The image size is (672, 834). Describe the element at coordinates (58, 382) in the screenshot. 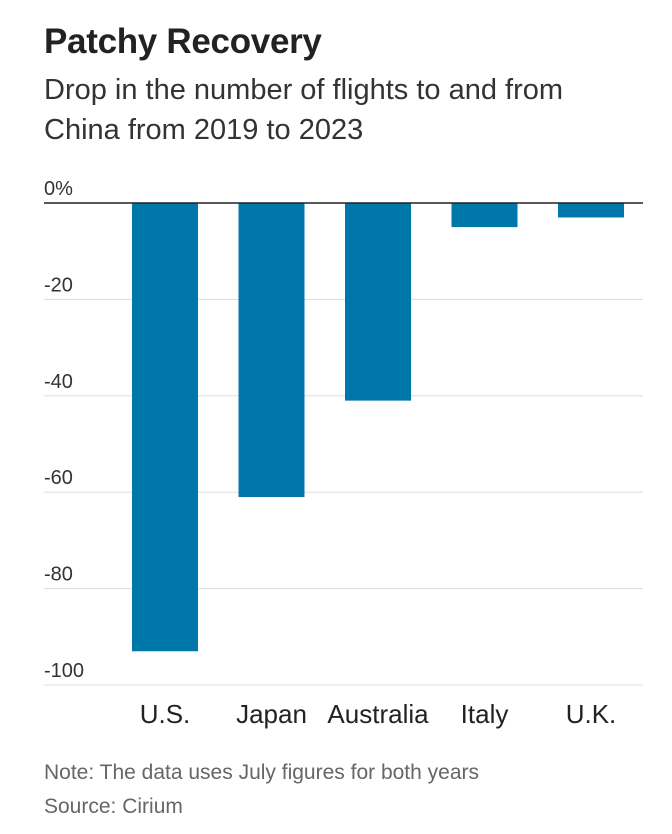

I see `y-tick-label: -40` at that location.